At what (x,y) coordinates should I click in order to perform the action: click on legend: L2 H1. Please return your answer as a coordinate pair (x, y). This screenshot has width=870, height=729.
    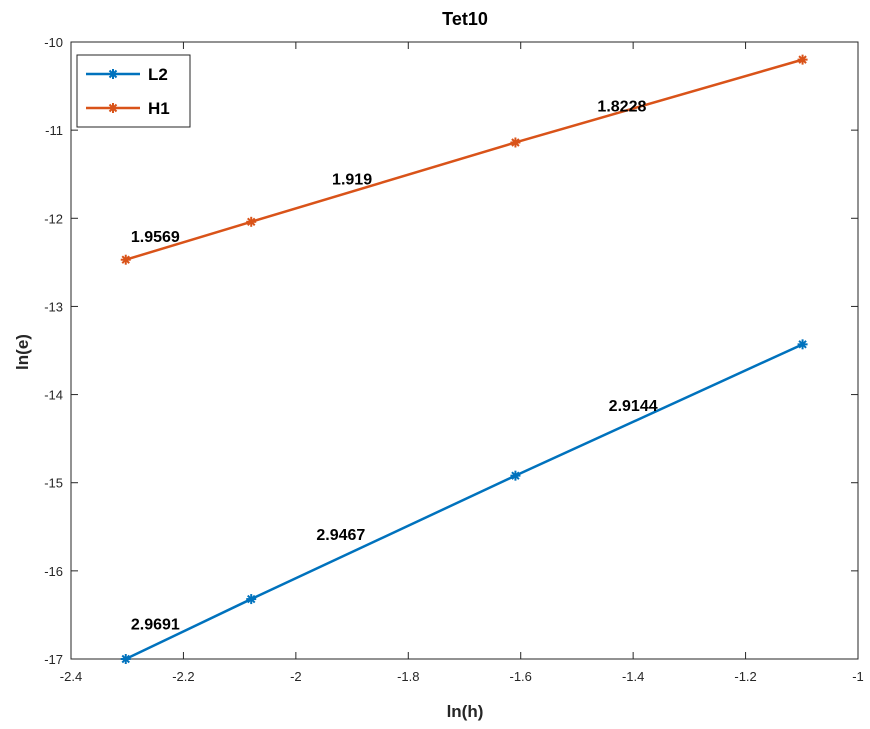
    Looking at the image, I should click on (133, 91).